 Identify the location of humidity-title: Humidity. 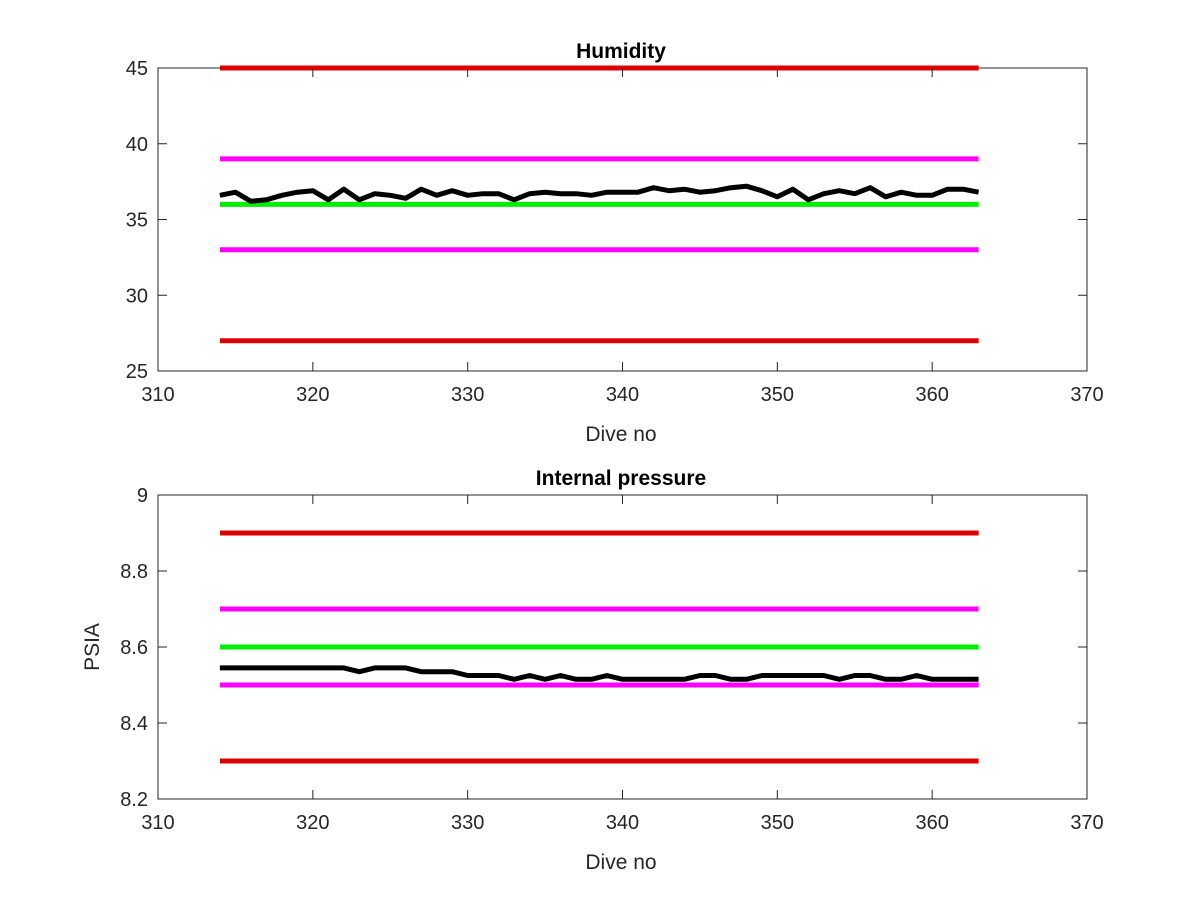
(621, 51).